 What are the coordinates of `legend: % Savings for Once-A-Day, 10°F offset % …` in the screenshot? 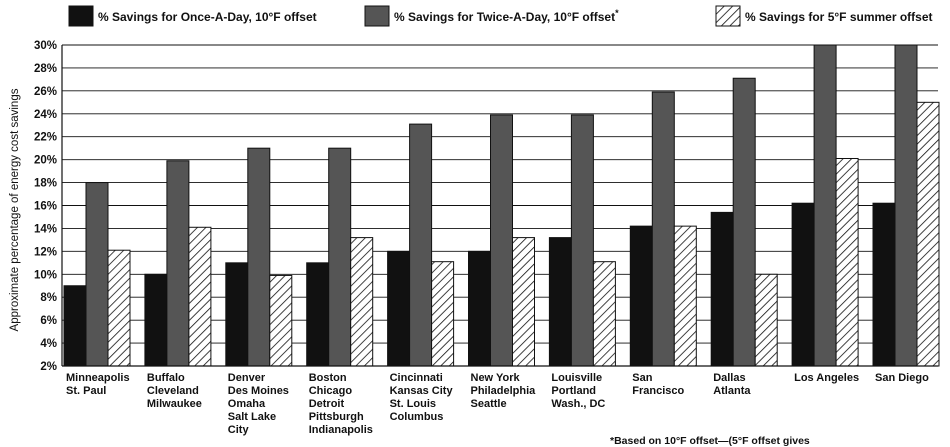 It's located at (500, 16).